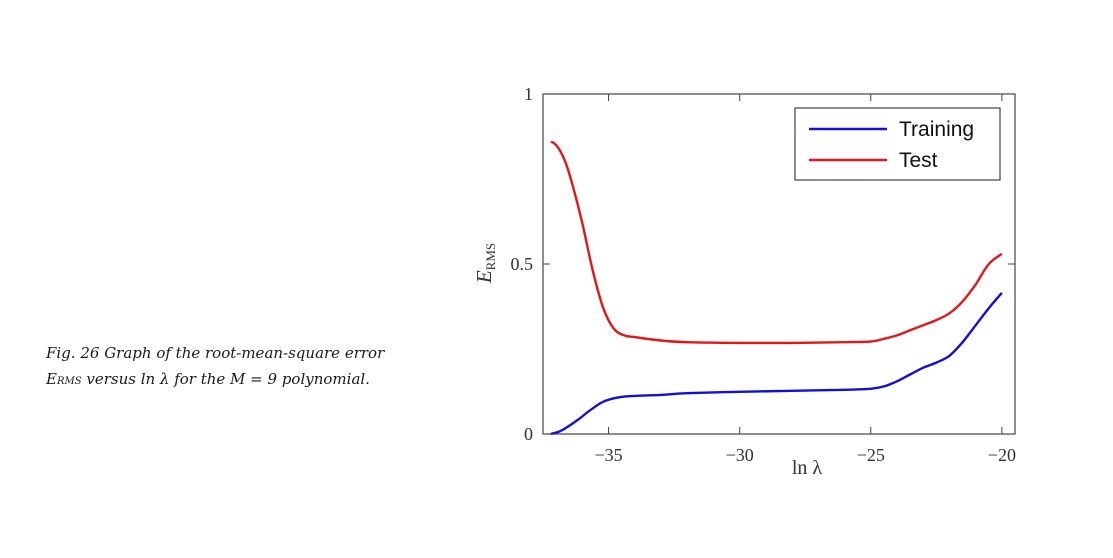 The height and width of the screenshot is (558, 1113). What do you see at coordinates (522, 264) in the screenshot?
I see `y-tick-label: 0.5` at bounding box center [522, 264].